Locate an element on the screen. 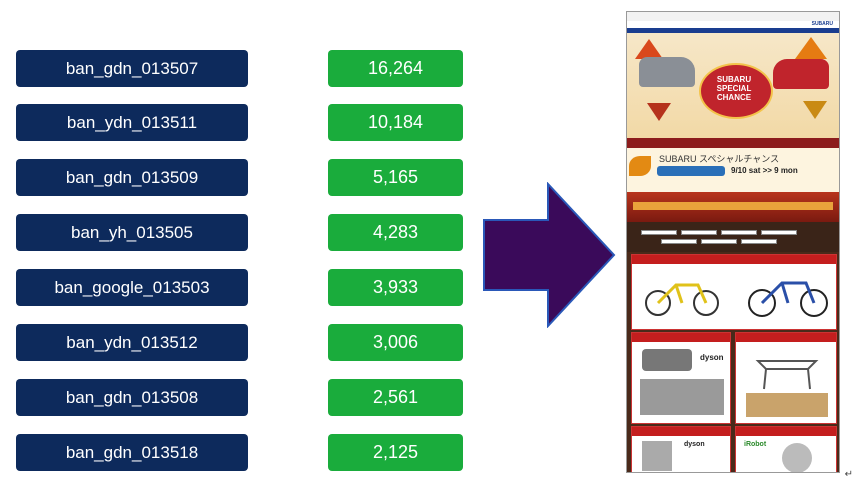  vacuum-image is located at coordinates (667, 360).